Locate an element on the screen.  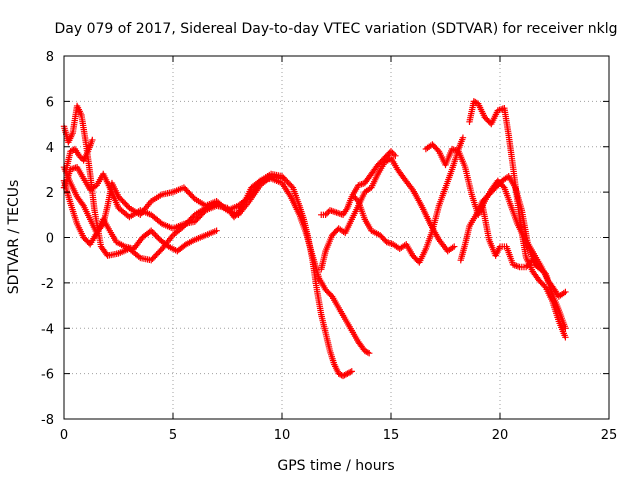
x-tick-label: 5 is located at coordinates (173, 435).